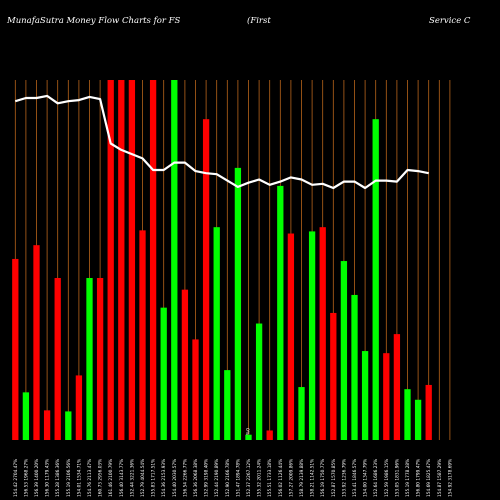  I want to click on x-tick-label: 153.92 1236.79%, so click(344, 478).